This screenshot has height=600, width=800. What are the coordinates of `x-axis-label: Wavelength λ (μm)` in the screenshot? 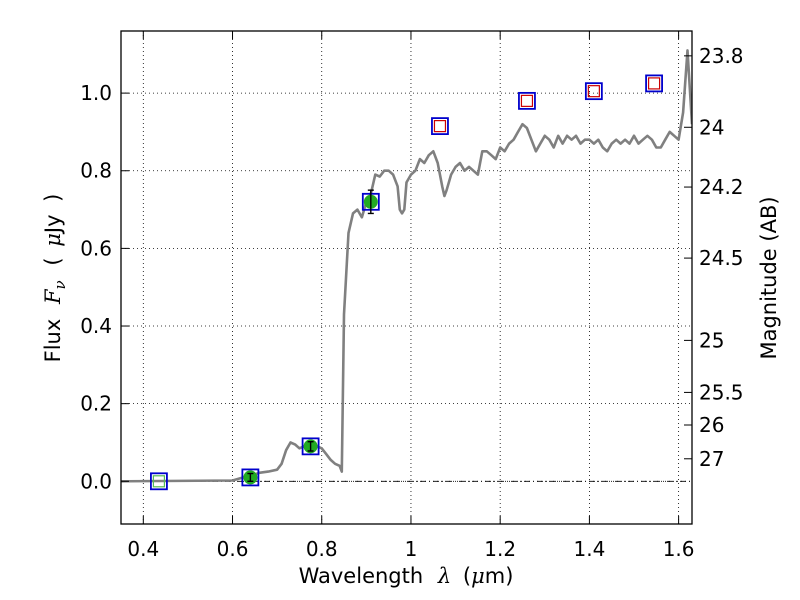 It's located at (406, 576).